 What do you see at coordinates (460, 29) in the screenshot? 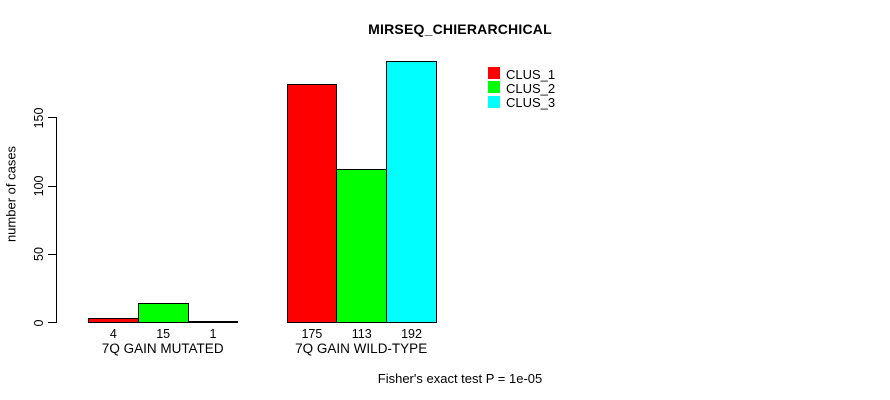
I see `chart-title: MIRSEQ_CHIERARCHICAL` at bounding box center [460, 29].